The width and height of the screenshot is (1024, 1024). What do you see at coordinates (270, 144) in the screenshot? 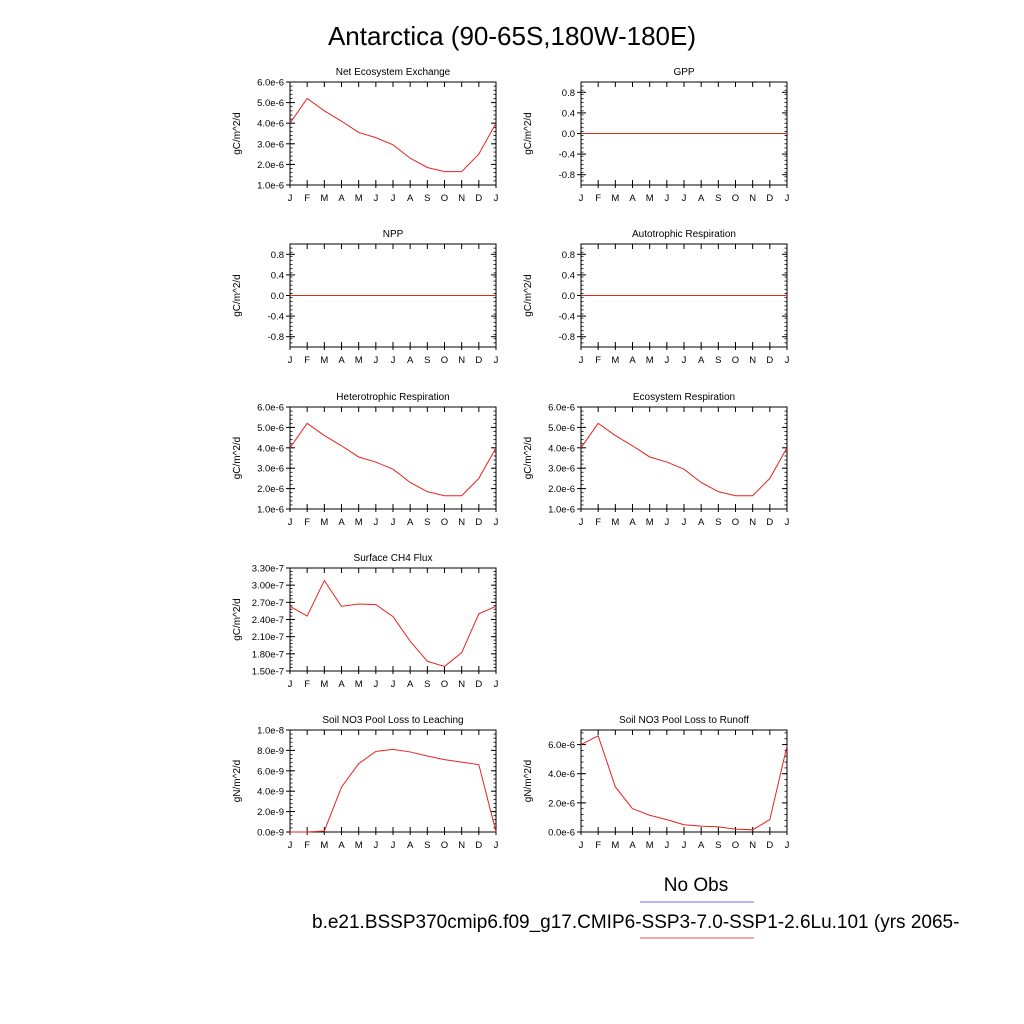
I see `y-tick-label: 3.0e-6` at bounding box center [270, 144].